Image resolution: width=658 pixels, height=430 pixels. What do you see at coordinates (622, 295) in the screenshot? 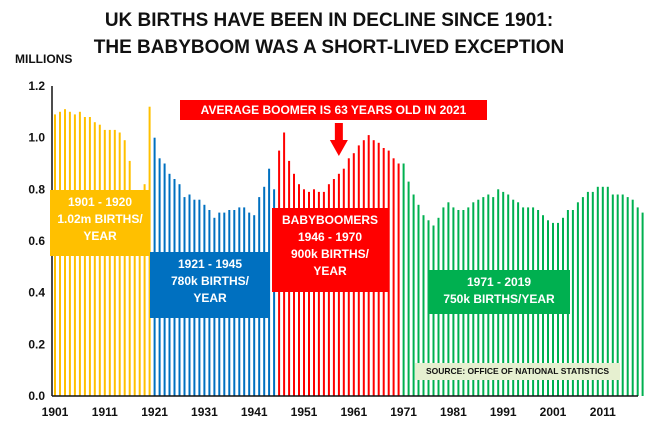
I see `bar-2015` at bounding box center [622, 295].